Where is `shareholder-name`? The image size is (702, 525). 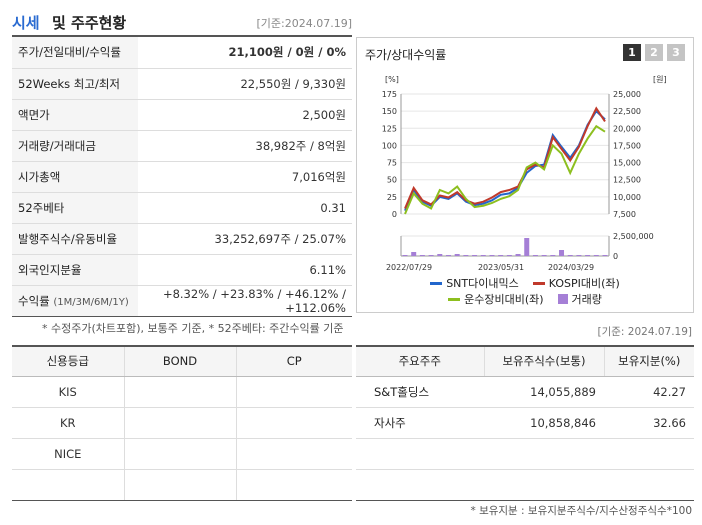
shareholder-name is located at coordinates (420, 454).